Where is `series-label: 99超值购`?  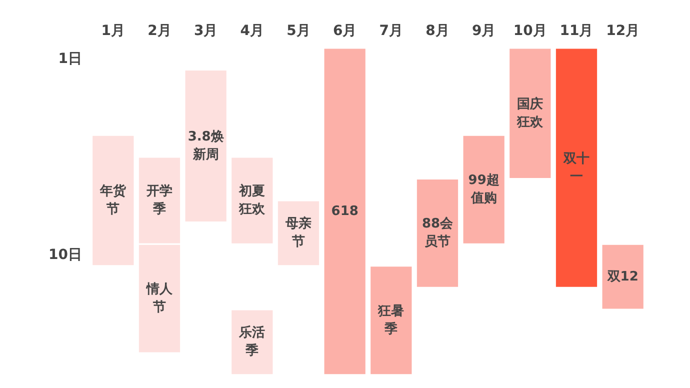 series-label: 99超值购 is located at coordinates (484, 189).